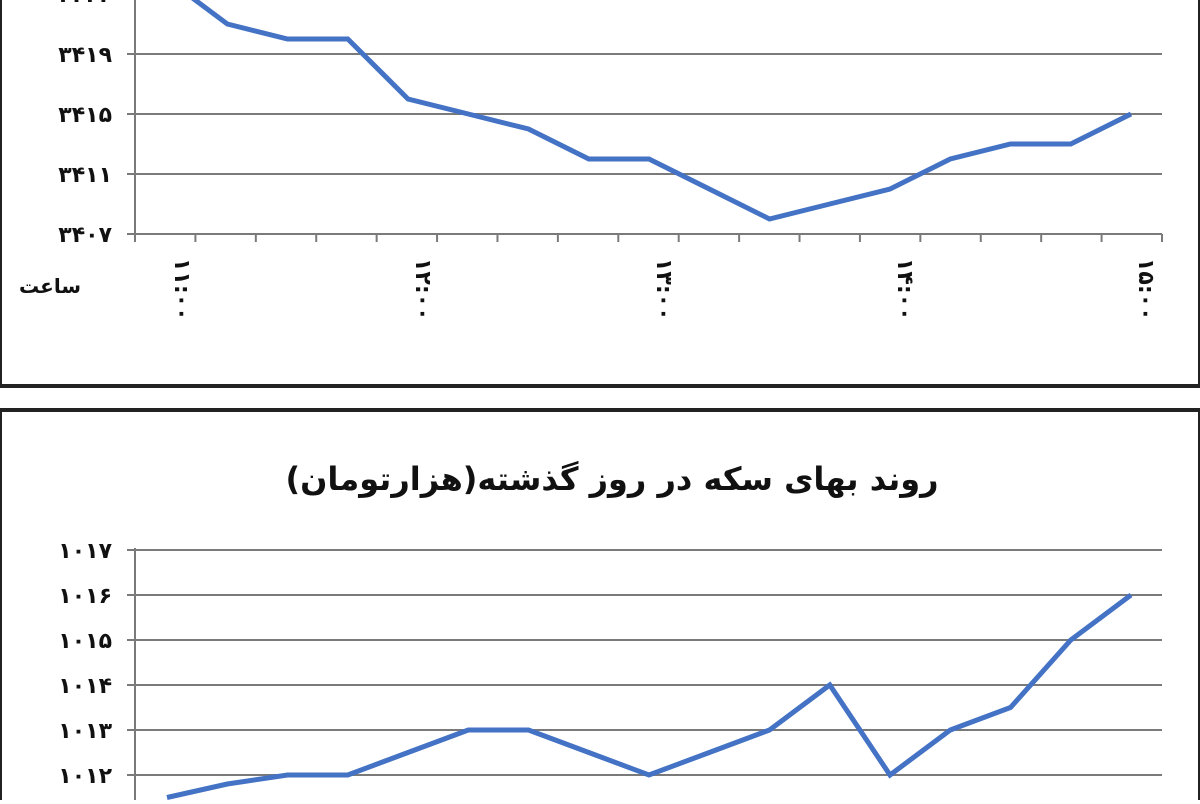 The image size is (1200, 804). Describe the element at coordinates (85, 641) in the screenshot. I see `y-tick-label: ۱۰۱۵` at that location.